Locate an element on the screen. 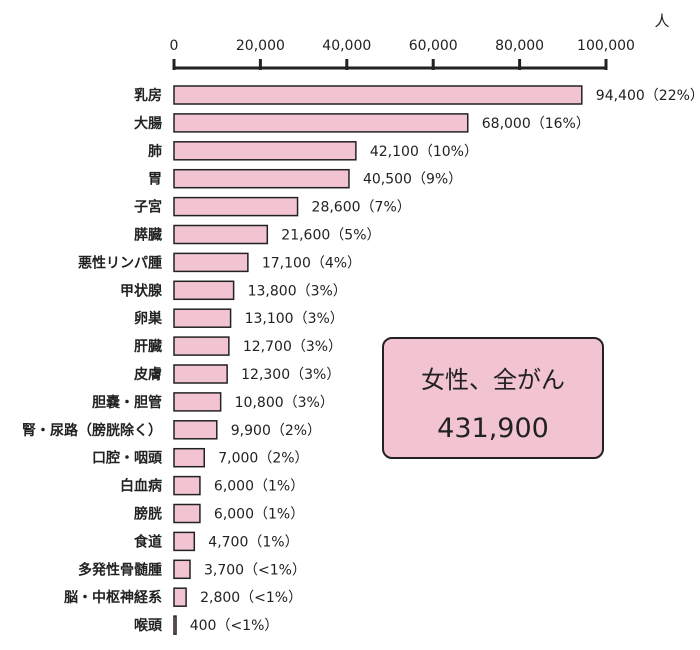  value-label: 10,800（3%） is located at coordinates (284, 403).